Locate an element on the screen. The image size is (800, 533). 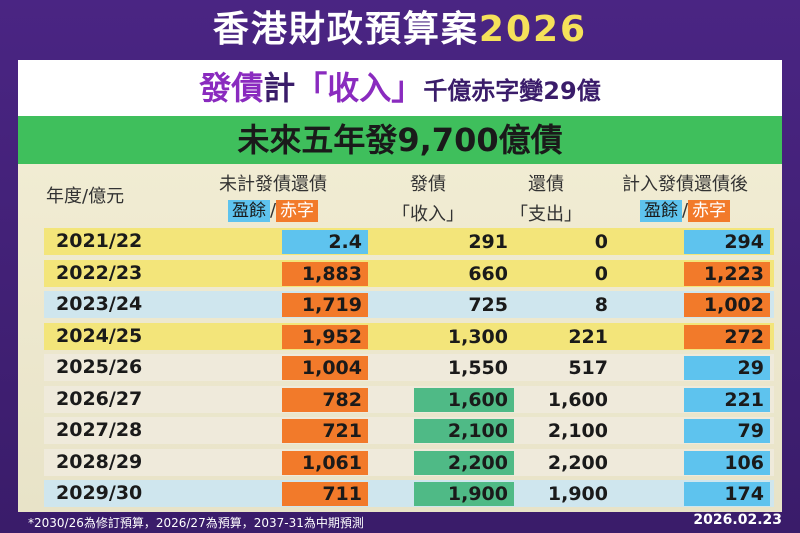
row-year: 2025/26 is located at coordinates (99, 367).